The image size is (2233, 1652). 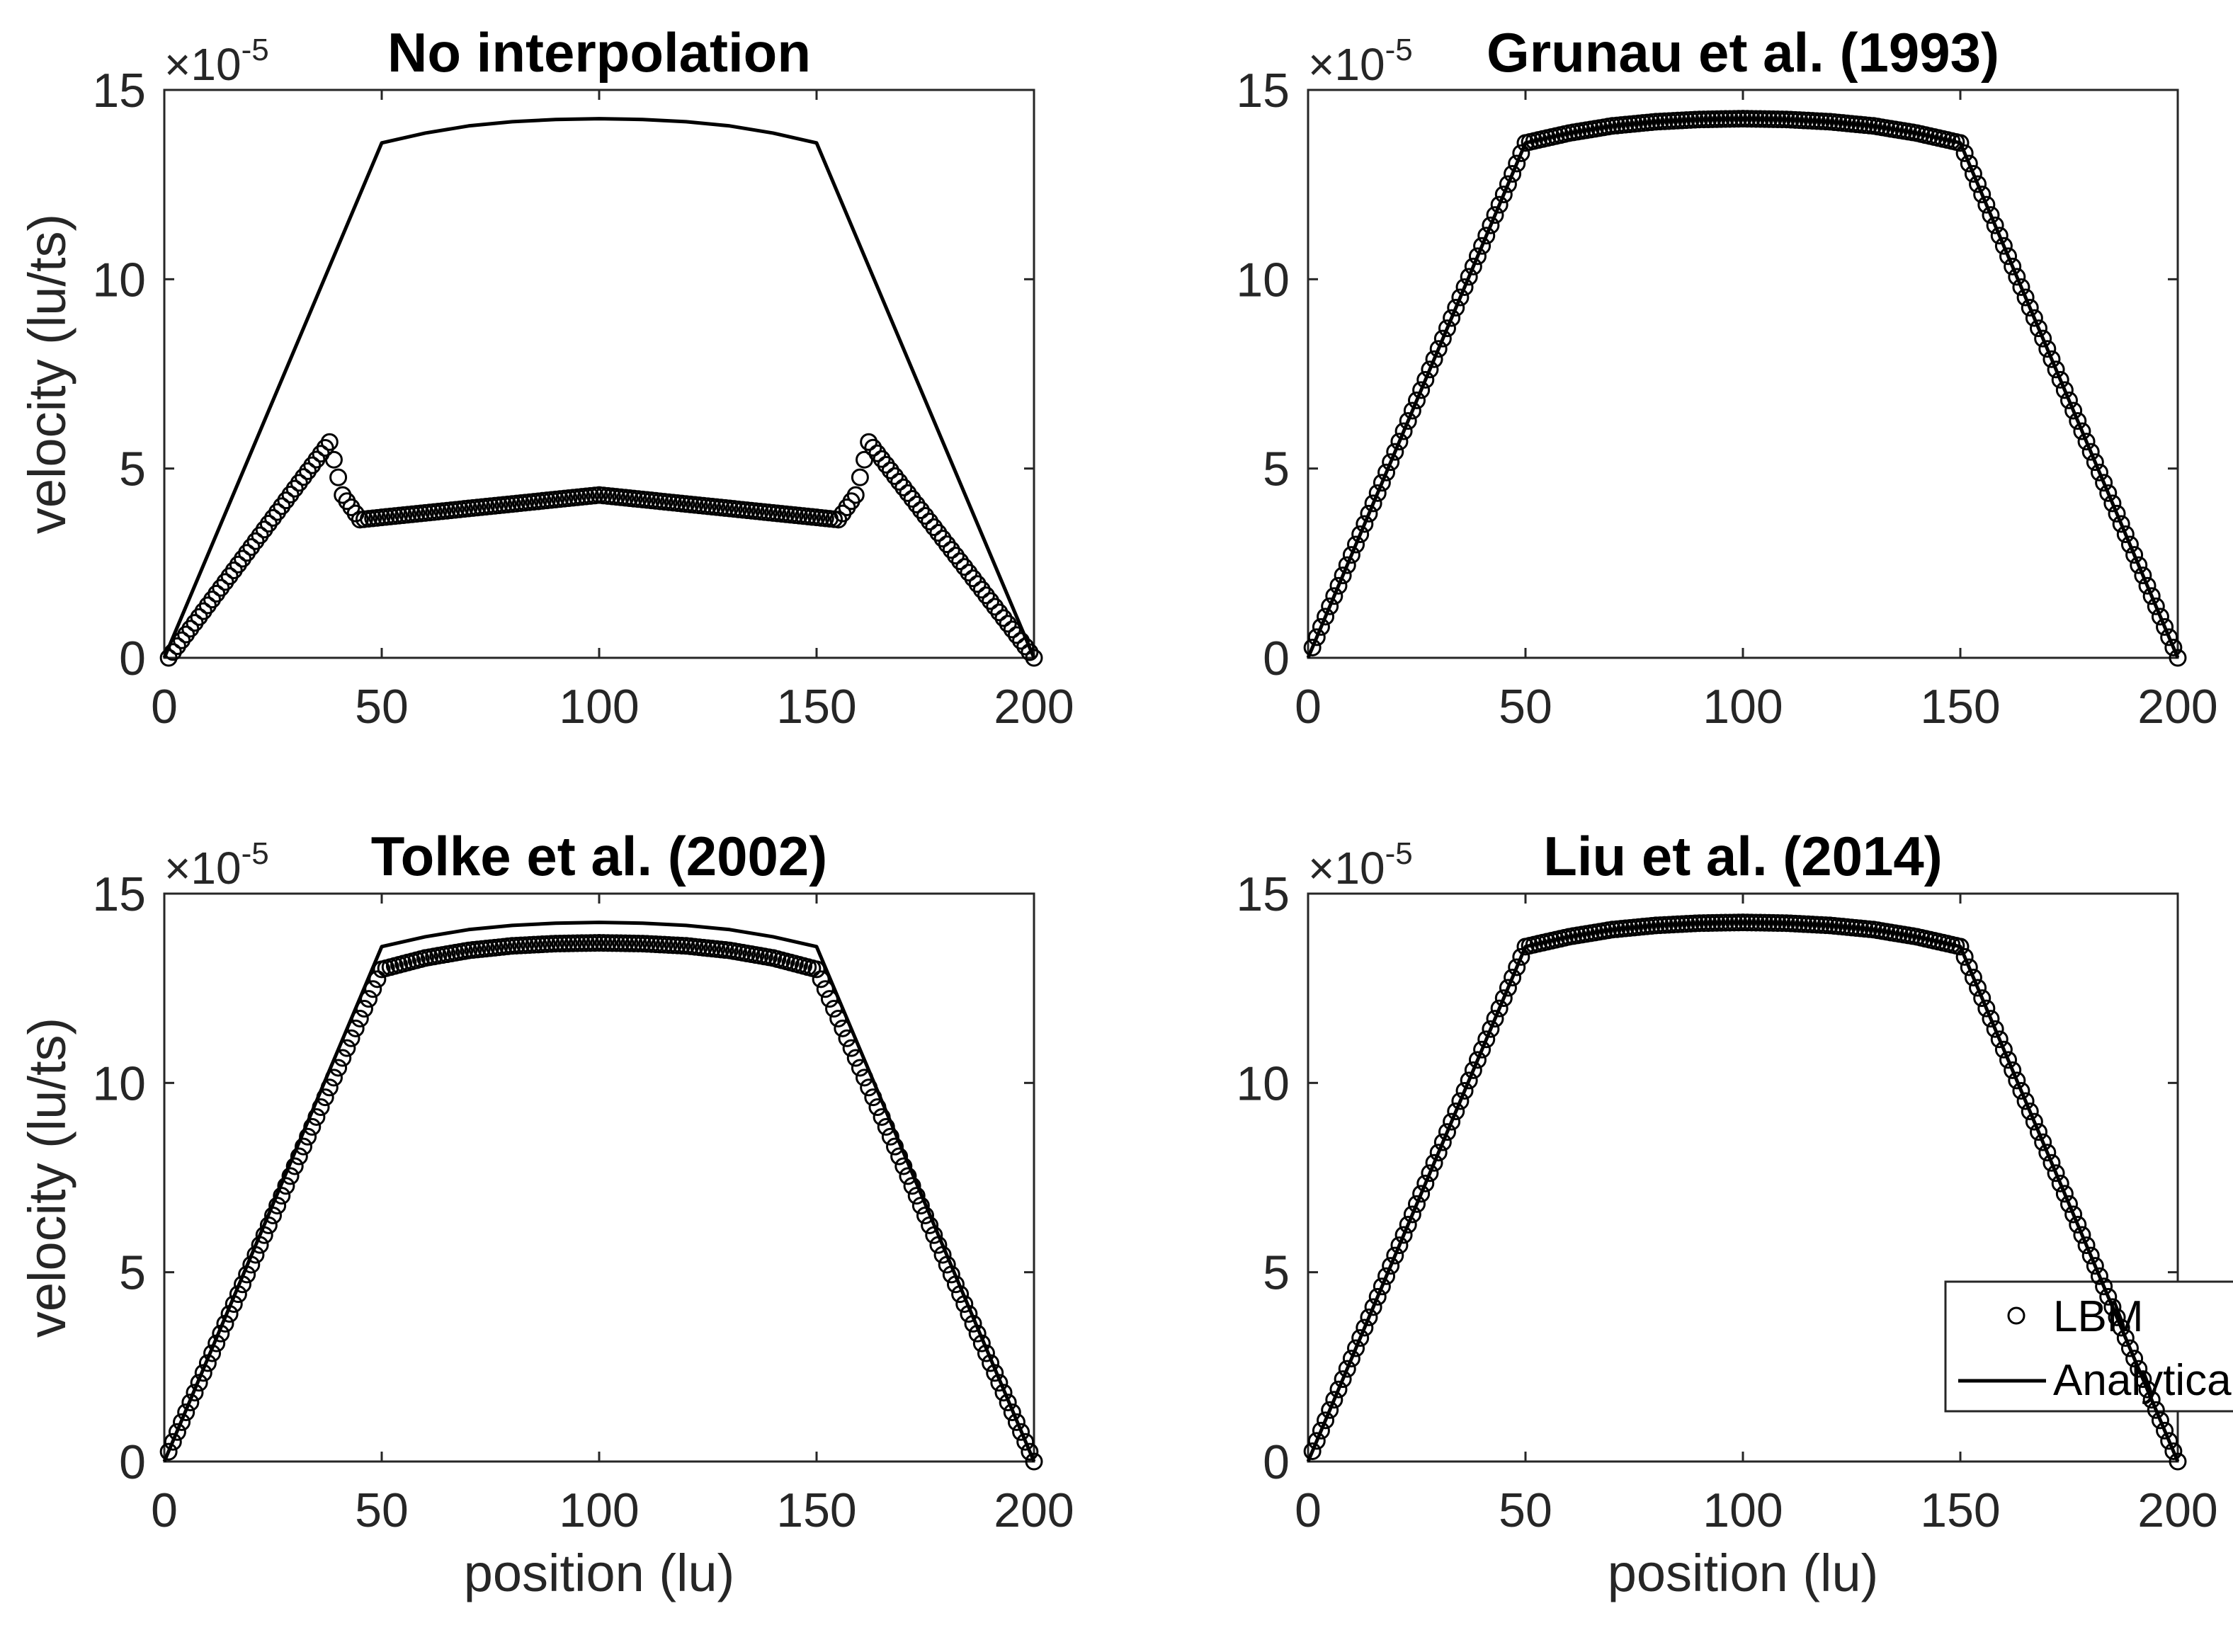 I want to click on legend-box, so click(x=2088, y=1346).